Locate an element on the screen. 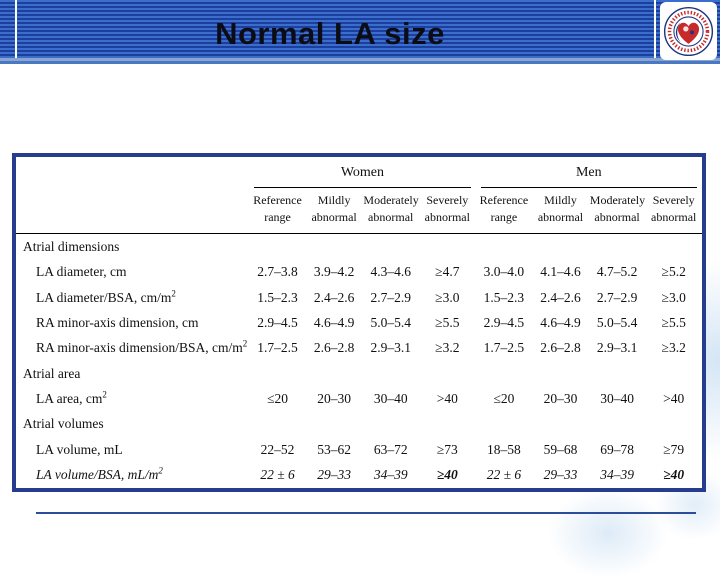  cell-value: ≥5.2 is located at coordinates (673, 272).